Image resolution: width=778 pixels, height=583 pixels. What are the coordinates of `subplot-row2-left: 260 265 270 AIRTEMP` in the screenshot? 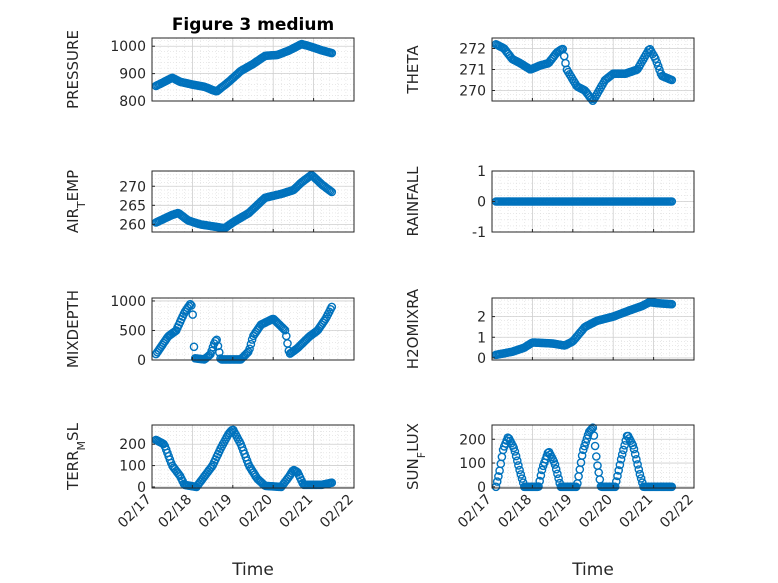 It's located at (209, 201).